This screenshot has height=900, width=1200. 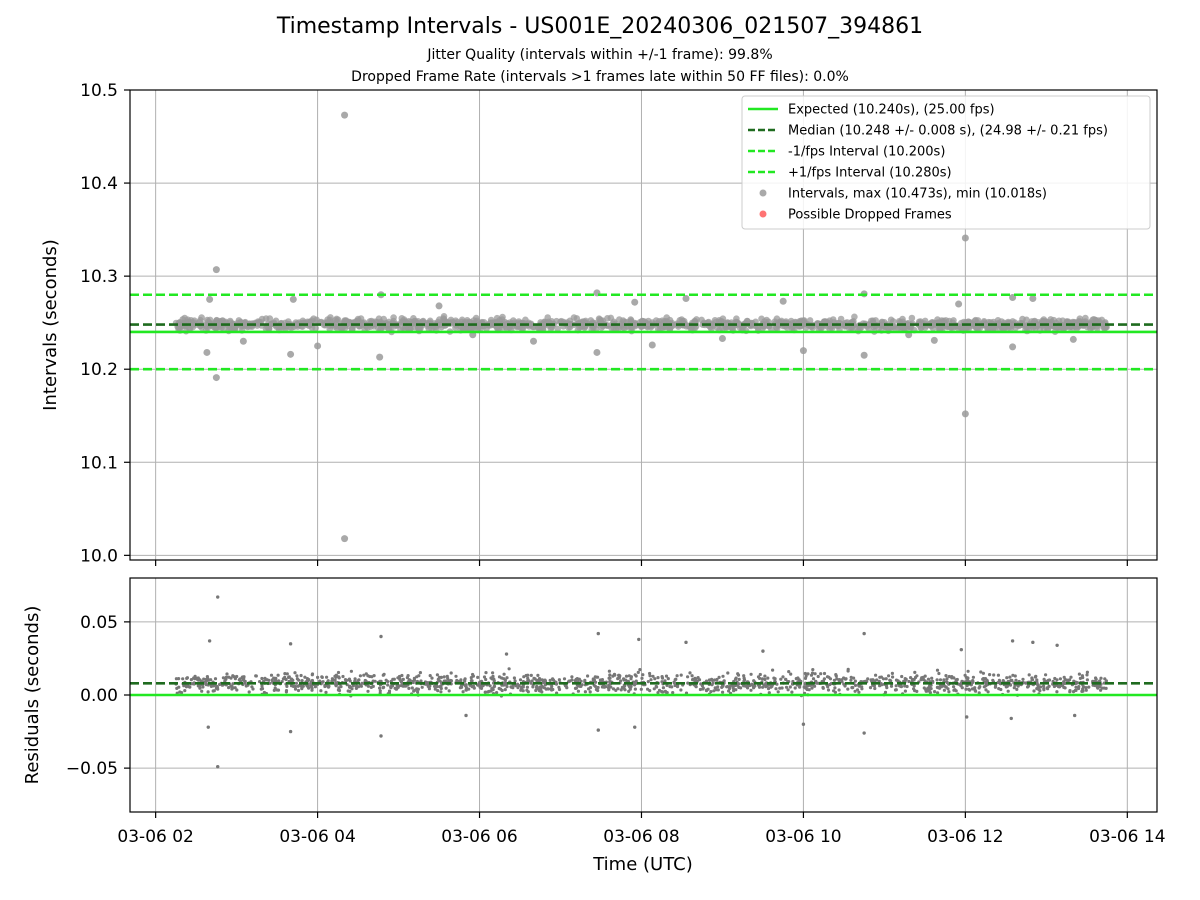 I want to click on bottom-y-tick-label: 0.05, so click(x=99, y=623).